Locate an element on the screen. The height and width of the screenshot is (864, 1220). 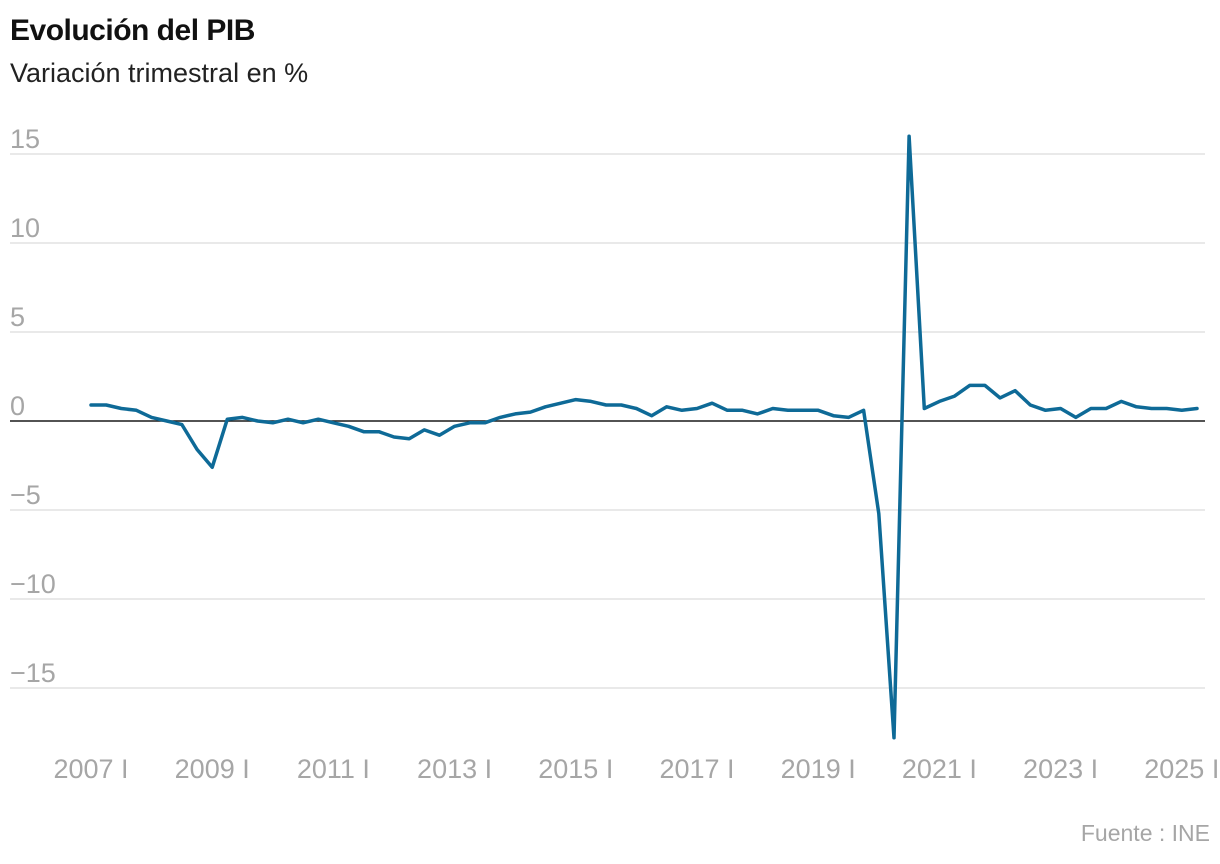
y-tick-label: −5 is located at coordinates (25, 495).